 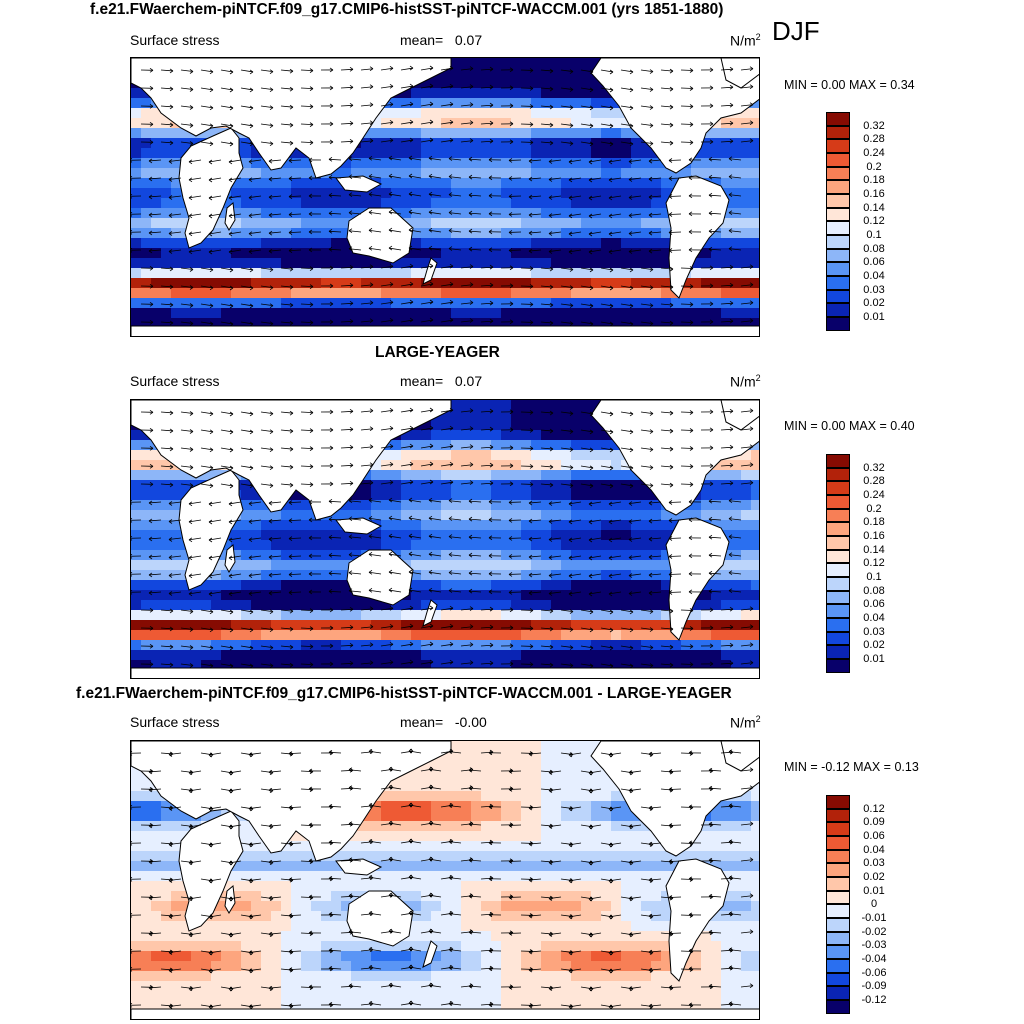 I want to click on colorbar-tick-label: 0.18, so click(x=874, y=180).